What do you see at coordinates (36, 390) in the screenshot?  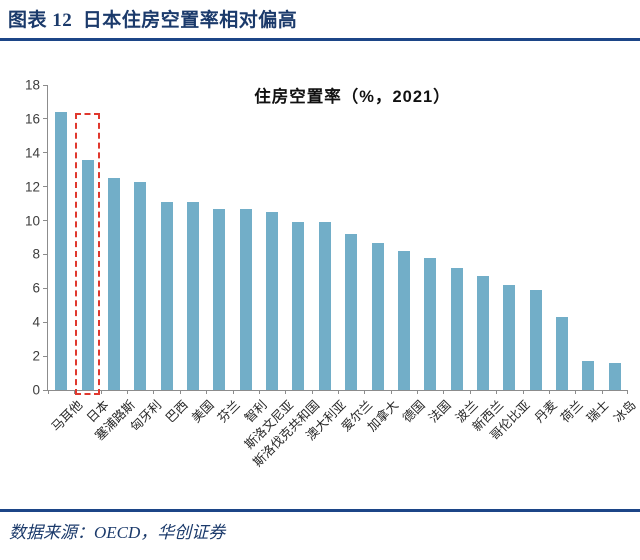 I see `y-axis-tick-label: 0` at bounding box center [36, 390].